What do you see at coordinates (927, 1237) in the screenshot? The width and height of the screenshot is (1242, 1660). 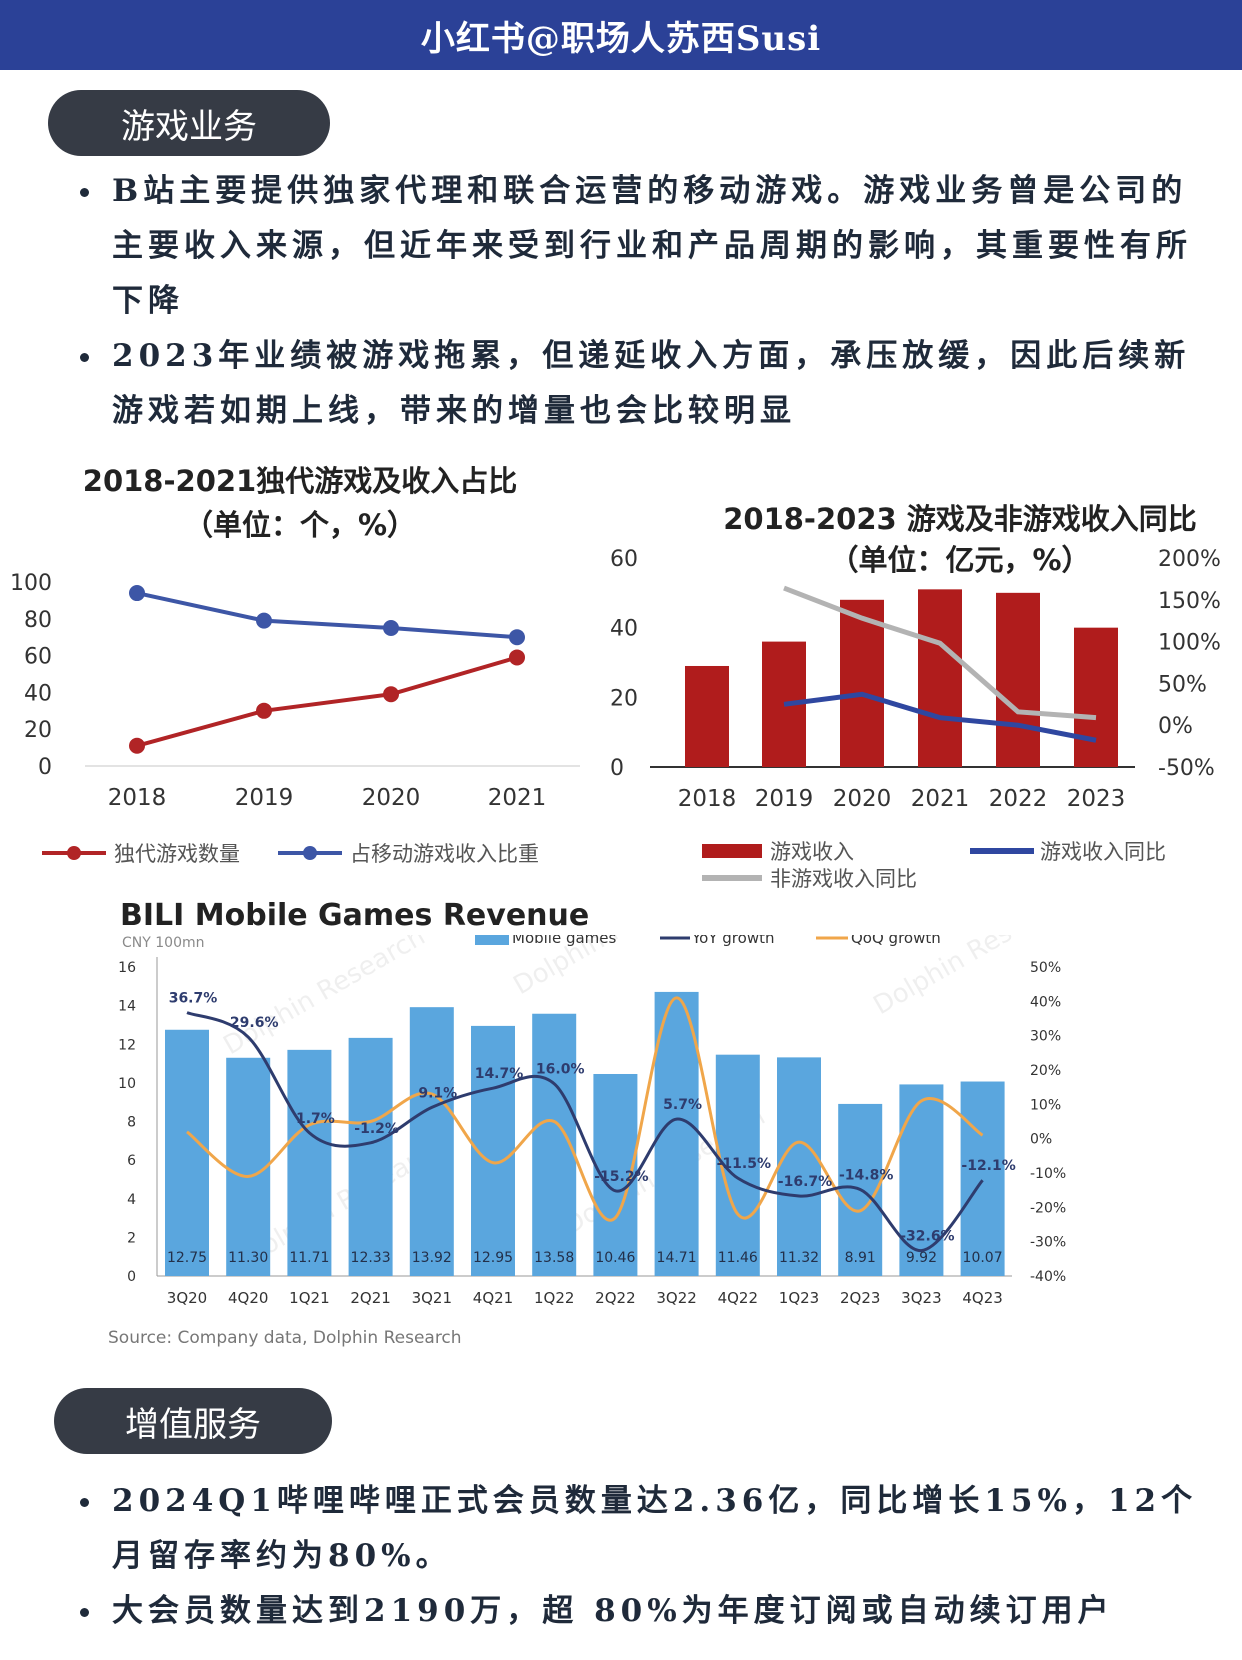 I see `yoy-value-label: -32.6%` at bounding box center [927, 1237].